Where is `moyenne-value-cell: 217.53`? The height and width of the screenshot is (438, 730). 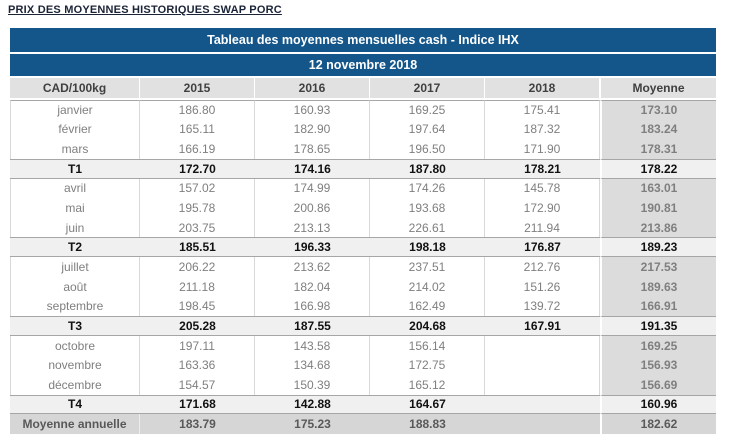
moyenne-value-cell: 217.53 is located at coordinates (658, 267).